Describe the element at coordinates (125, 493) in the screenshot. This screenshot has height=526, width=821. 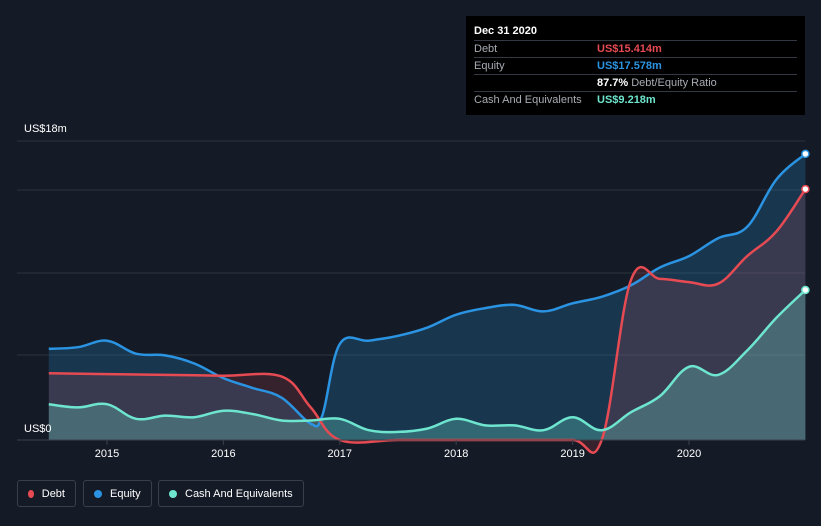
I see `legend-equity-label: Equity` at that location.